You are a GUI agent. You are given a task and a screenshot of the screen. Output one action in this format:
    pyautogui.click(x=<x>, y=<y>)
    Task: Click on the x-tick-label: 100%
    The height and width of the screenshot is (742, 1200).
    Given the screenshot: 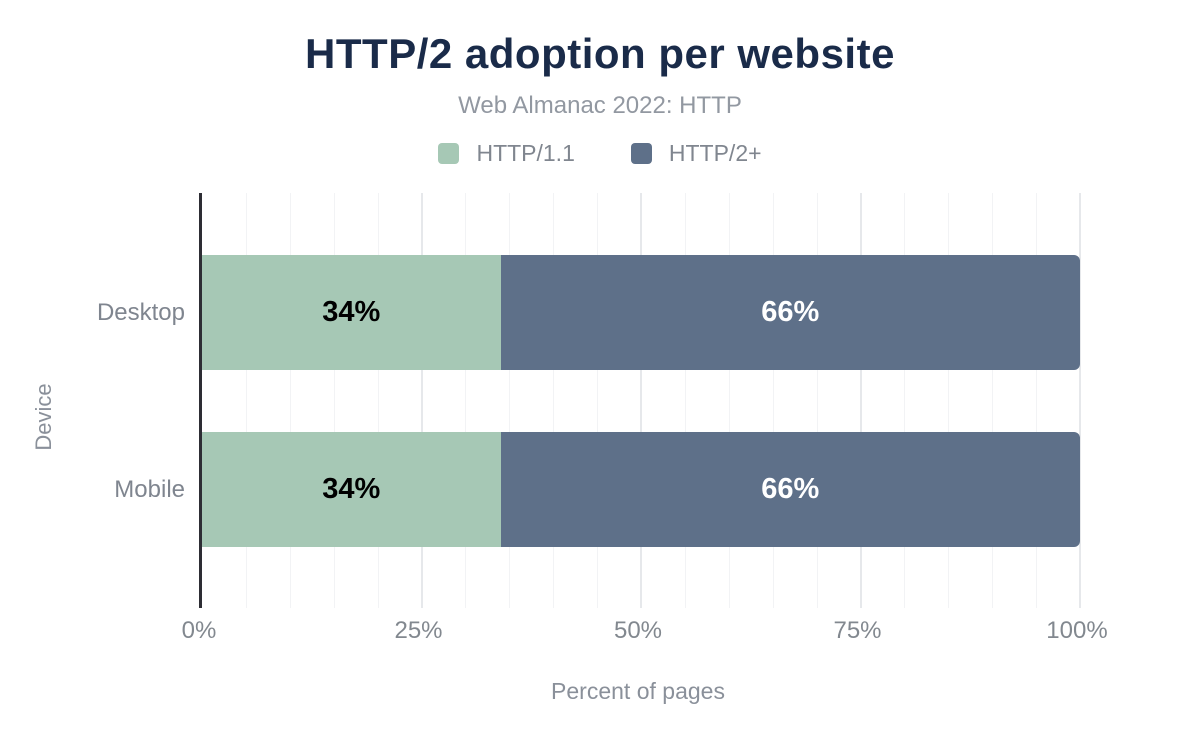 What is the action you would take?
    pyautogui.click(x=1077, y=630)
    